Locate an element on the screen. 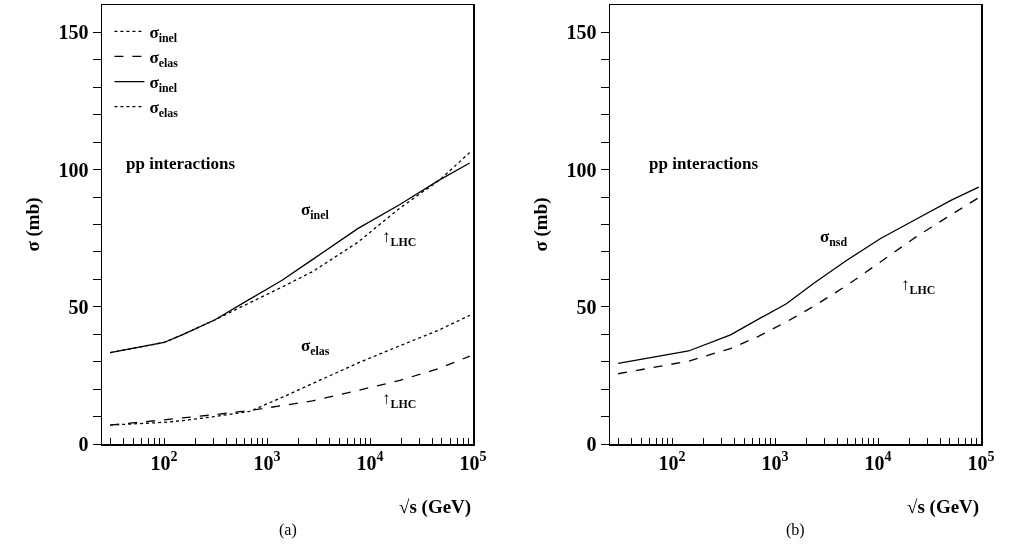 The width and height of the screenshot is (1015, 544). text: (a) is located at coordinates (288, 530).